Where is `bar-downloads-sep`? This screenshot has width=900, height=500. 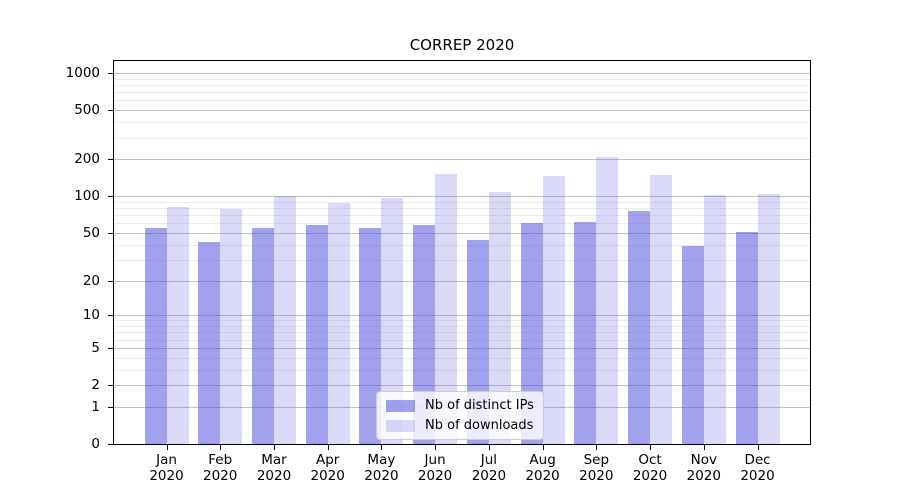 bar-downloads-sep is located at coordinates (607, 300).